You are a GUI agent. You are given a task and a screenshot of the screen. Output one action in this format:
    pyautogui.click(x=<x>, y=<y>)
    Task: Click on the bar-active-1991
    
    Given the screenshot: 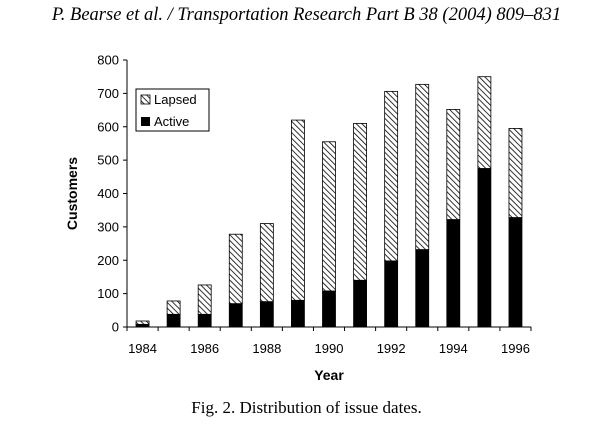 What is the action you would take?
    pyautogui.click(x=360, y=303)
    